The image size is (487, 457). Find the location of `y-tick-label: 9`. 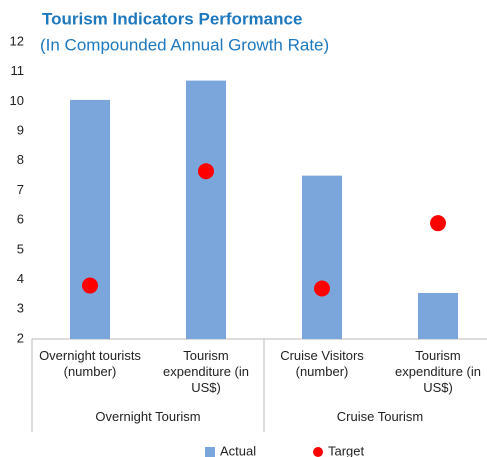

y-tick-label: 9 is located at coordinates (20, 130).